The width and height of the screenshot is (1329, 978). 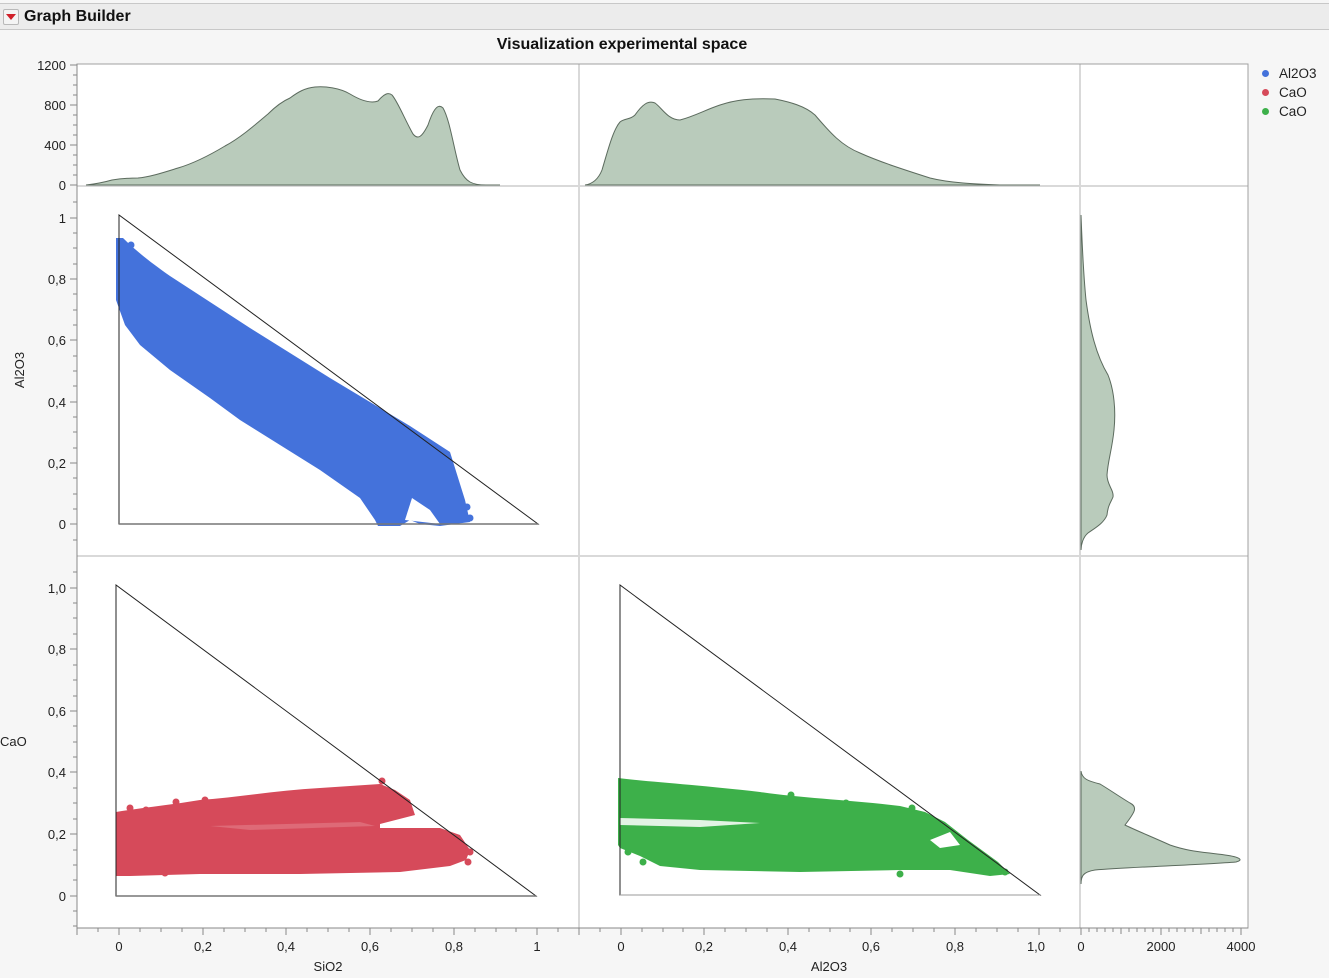 What do you see at coordinates (300, 827) in the screenshot?
I see `scatter-points-red` at bounding box center [300, 827].